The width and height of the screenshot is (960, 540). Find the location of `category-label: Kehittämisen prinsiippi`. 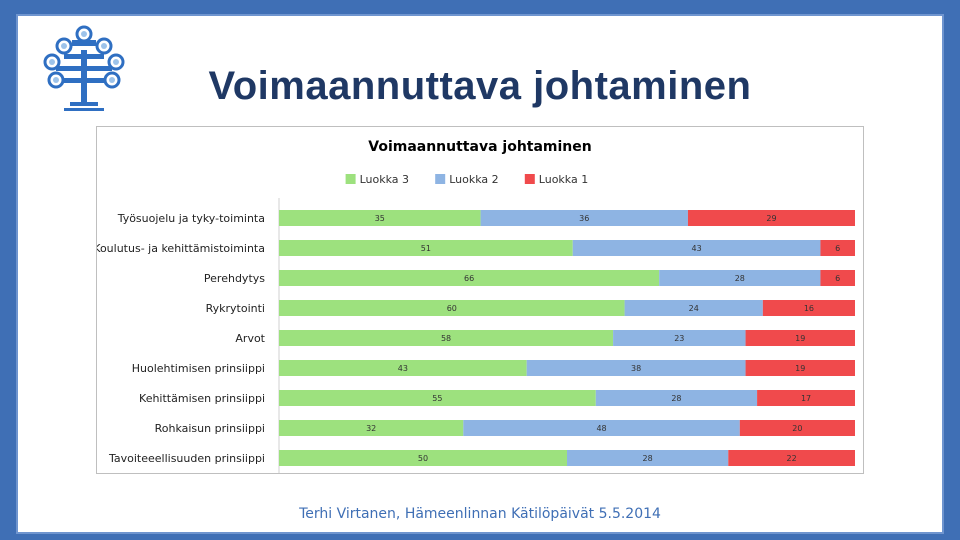

category-label: Kehittämisen prinsiippi is located at coordinates (202, 398).